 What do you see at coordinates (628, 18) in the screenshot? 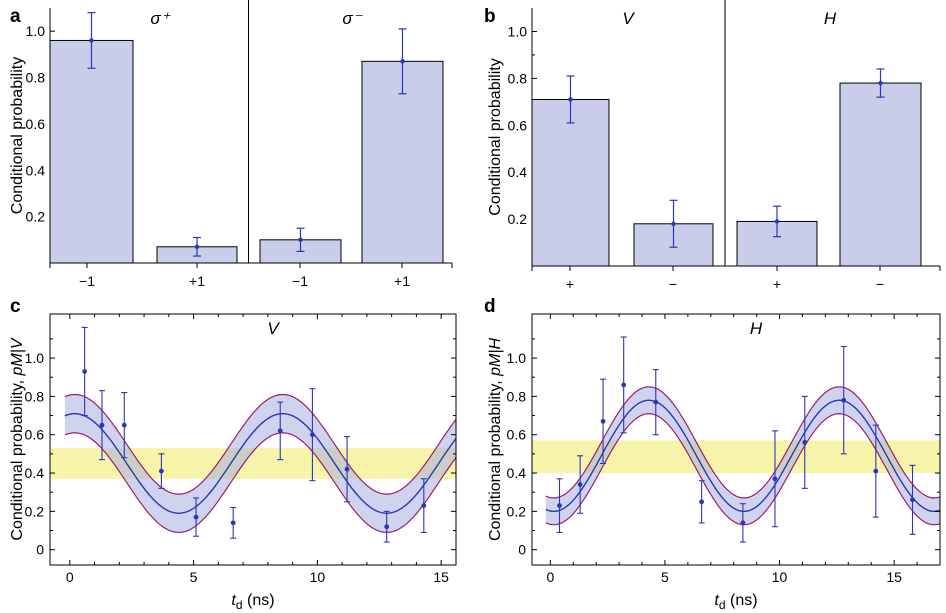
I see `group-title: V` at bounding box center [628, 18].